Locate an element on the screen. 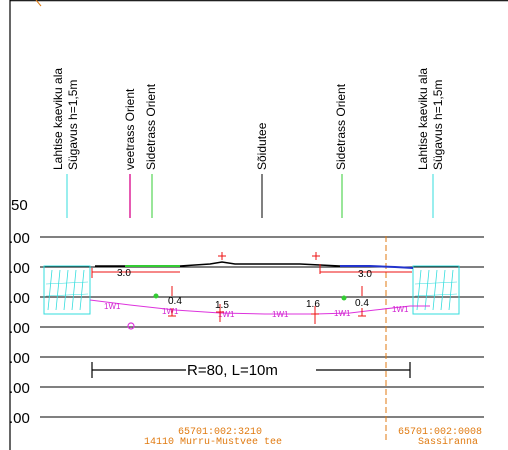 The width and height of the screenshot is (508, 450). parcel-right-id: 65701:002:0008 is located at coordinates (440, 432).